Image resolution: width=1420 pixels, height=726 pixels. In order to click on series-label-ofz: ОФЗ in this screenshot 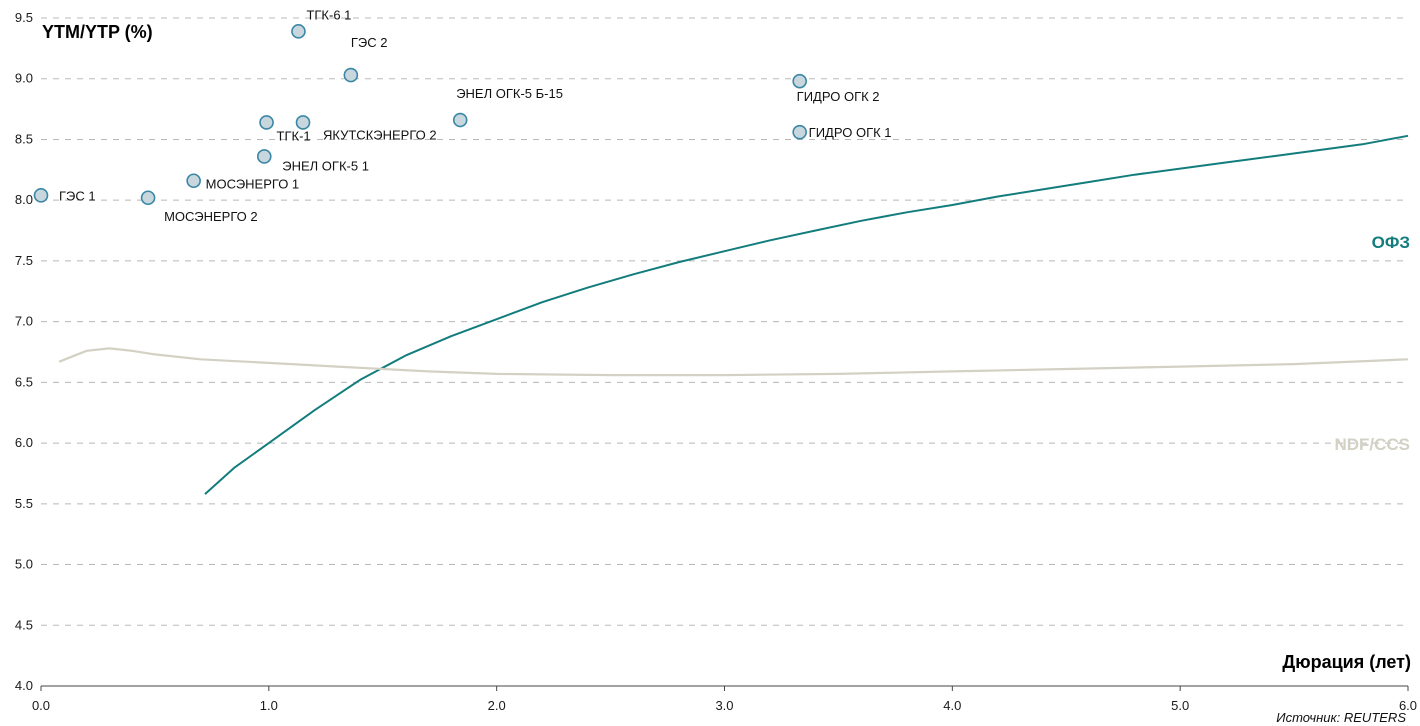, I will do `click(1391, 242)`.